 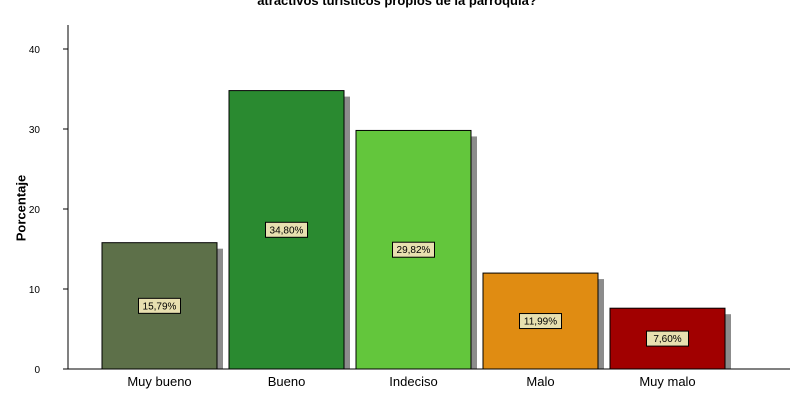 I want to click on data-label-4: 7,60%, so click(x=667, y=339).